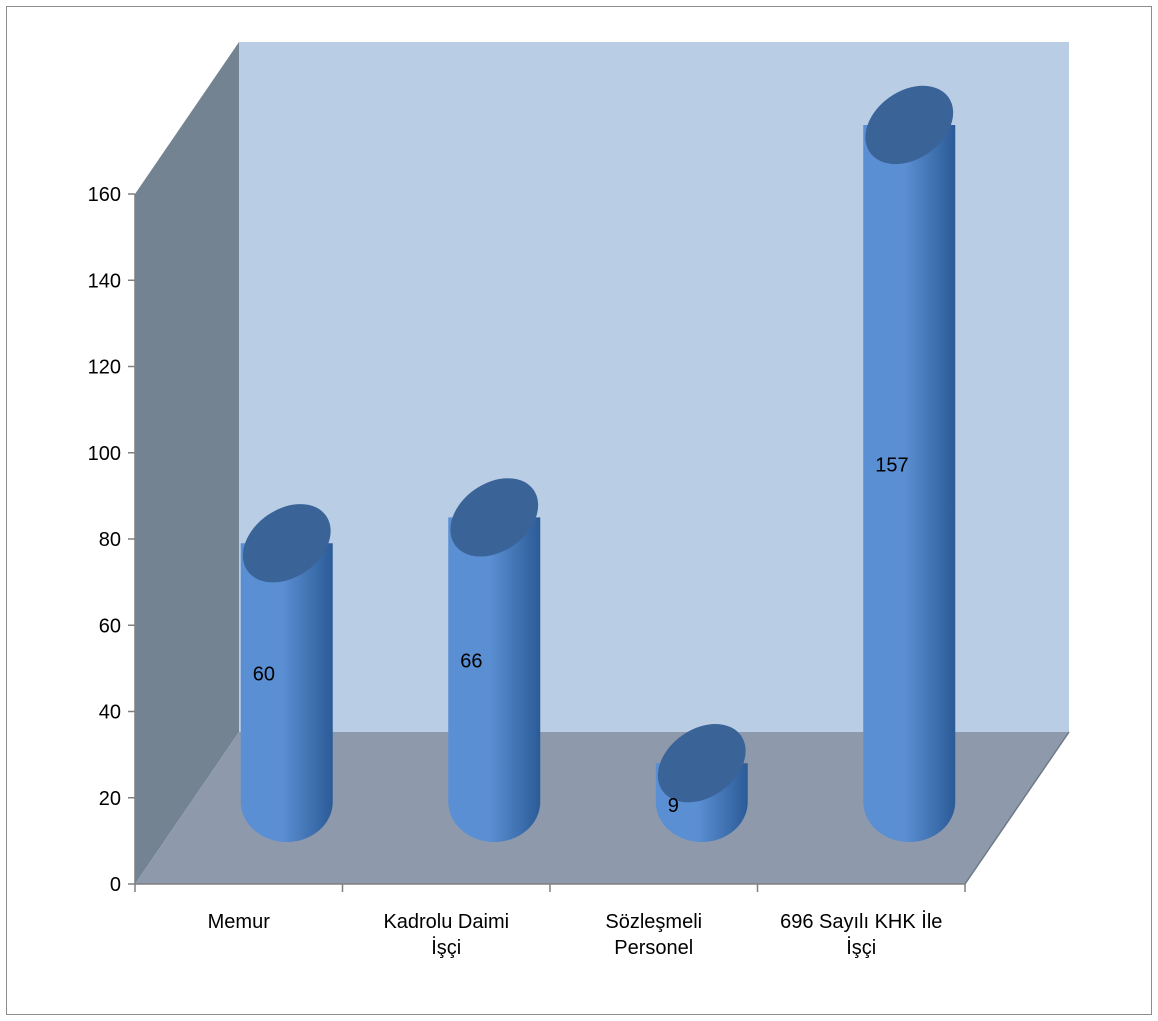 This screenshot has width=1158, height=1021. Describe the element at coordinates (104, 454) in the screenshot. I see `y-tick-label: 100` at that location.